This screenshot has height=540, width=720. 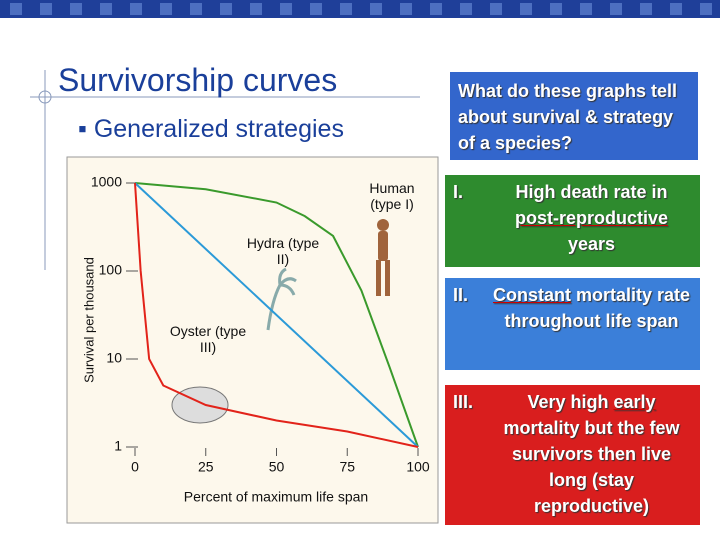 What do you see at coordinates (597, 308) in the screenshot?
I see `point-text-part: mortality rate throughout life span` at bounding box center [597, 308].